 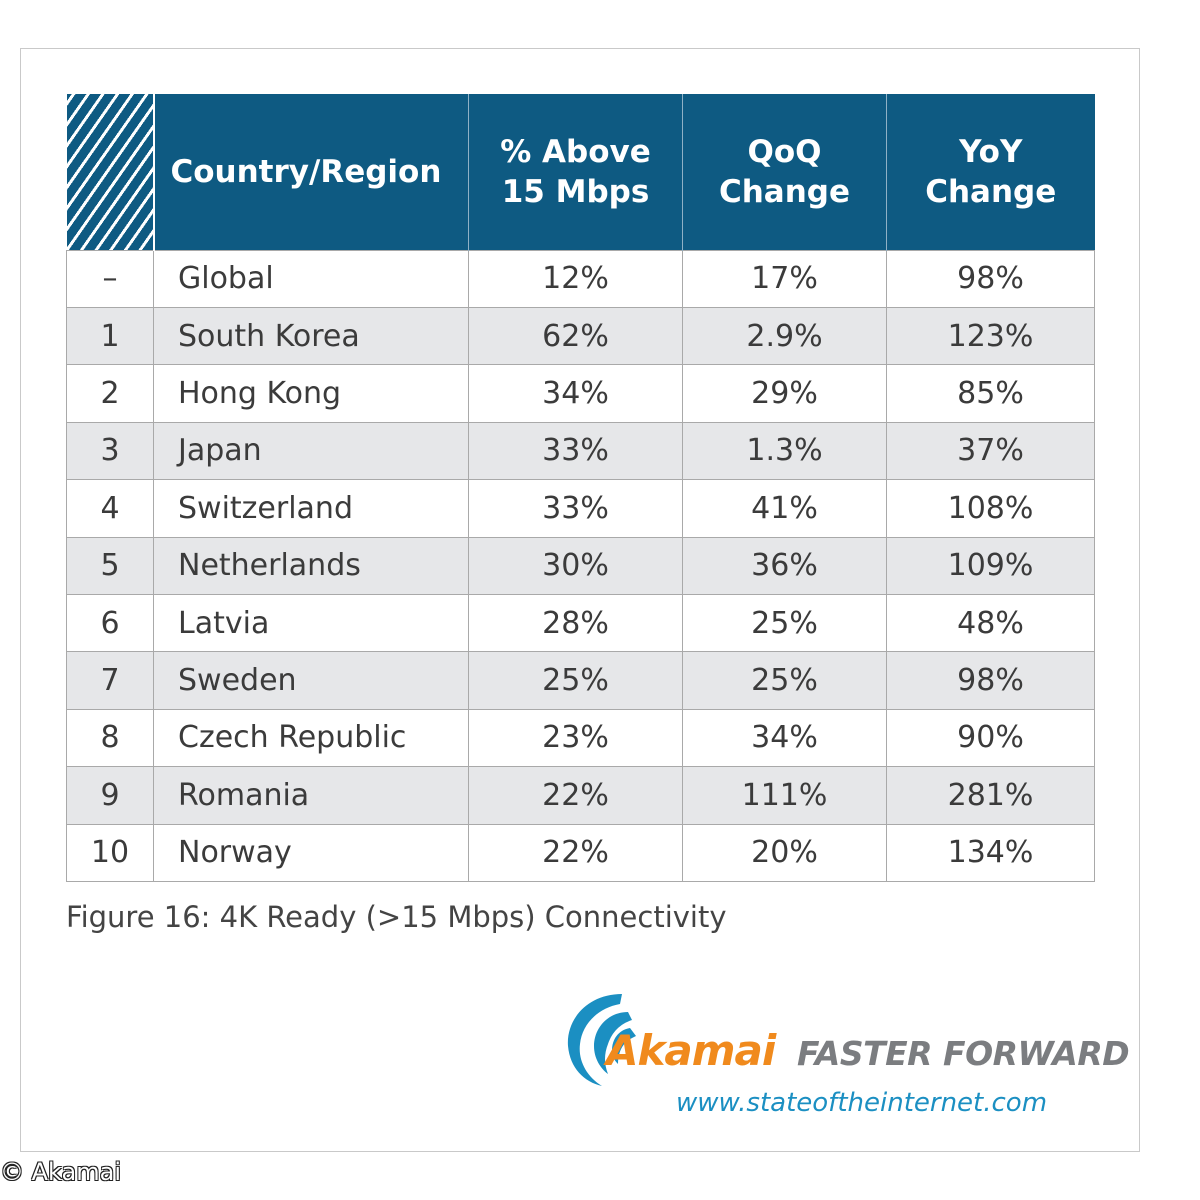 What do you see at coordinates (990, 508) in the screenshot?
I see `yoy-change-cell: 108%` at bounding box center [990, 508].